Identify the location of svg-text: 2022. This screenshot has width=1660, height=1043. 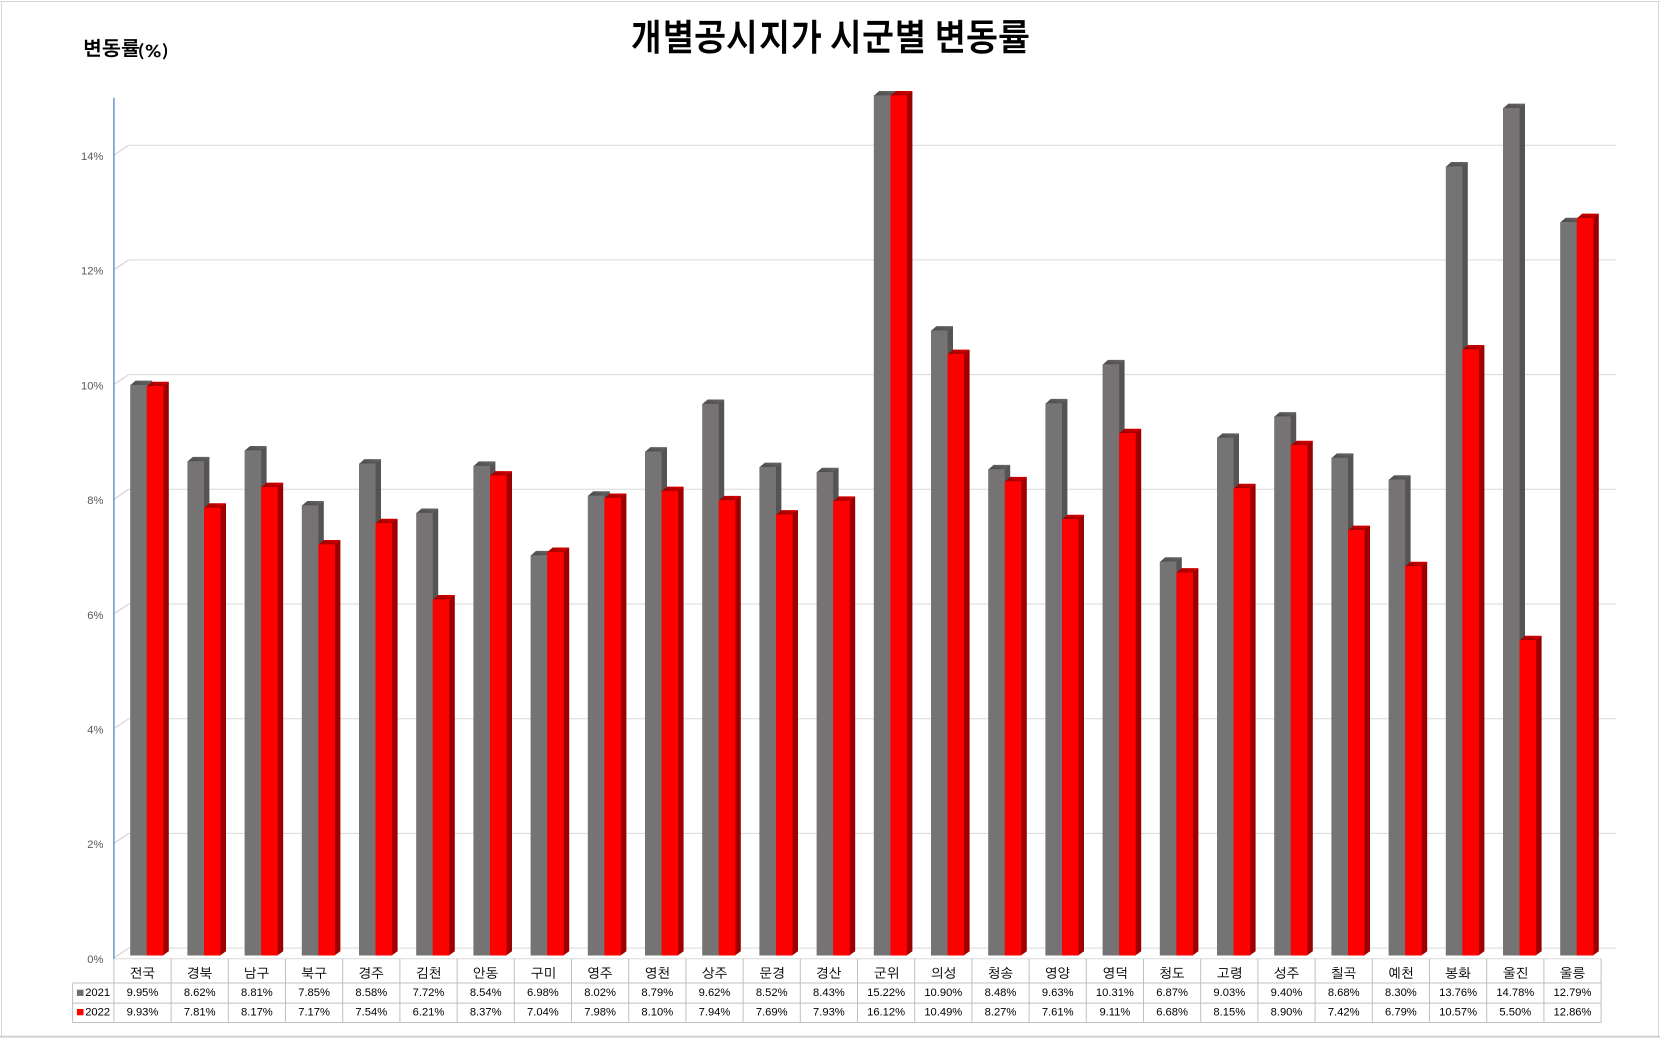
(97, 1013).